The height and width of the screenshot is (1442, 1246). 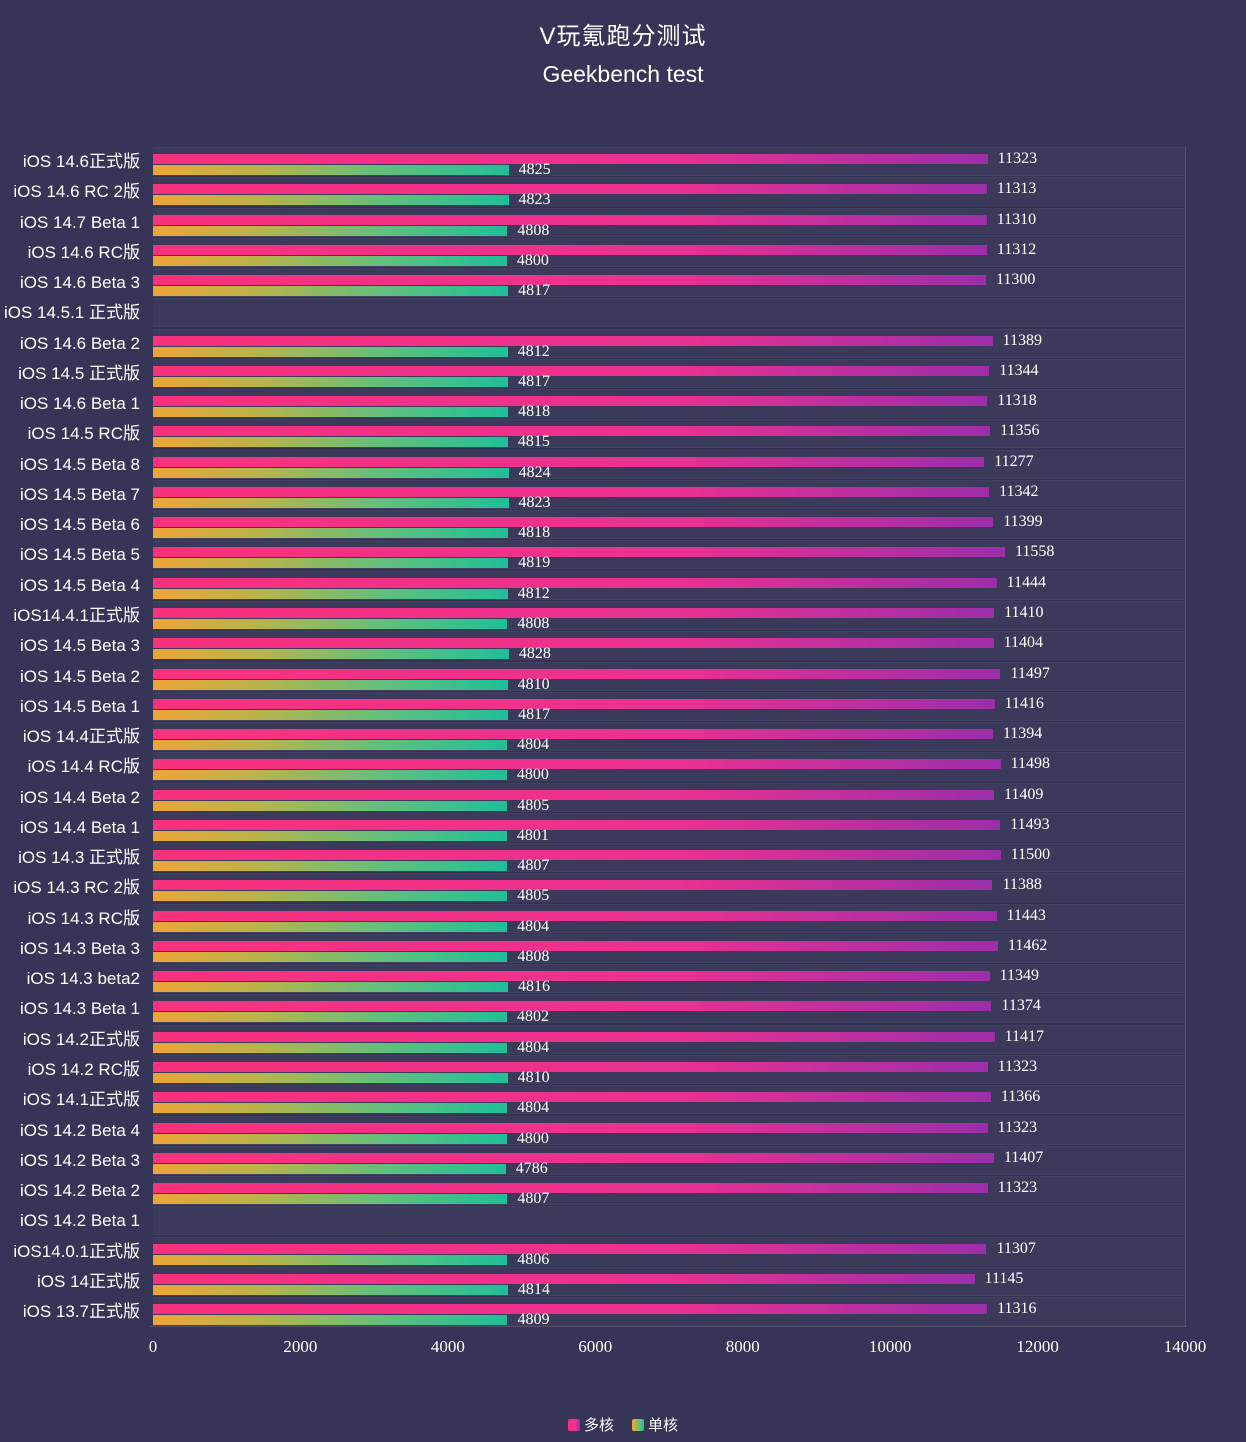 I want to click on chart-subtitle: Geekbench test, so click(x=623, y=74).